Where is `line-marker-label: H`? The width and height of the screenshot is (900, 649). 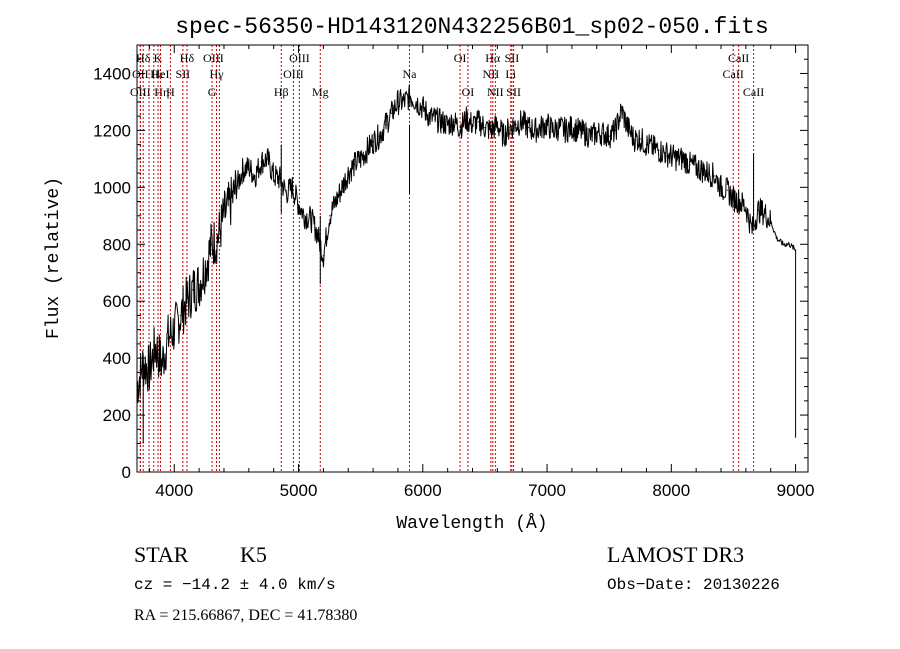 line-marker-label: H is located at coordinates (170, 92).